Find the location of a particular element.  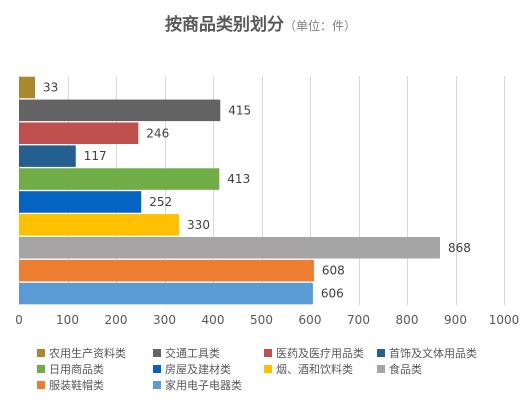

legend-label: 家用电子电器类 is located at coordinates (203, 385).